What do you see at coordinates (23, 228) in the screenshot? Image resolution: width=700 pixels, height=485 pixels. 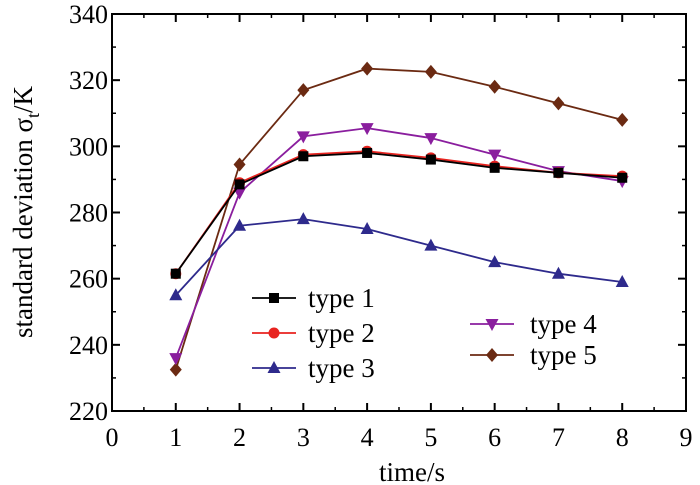 I see `y-axis-label-main: standard deviation σ` at bounding box center [23, 228].